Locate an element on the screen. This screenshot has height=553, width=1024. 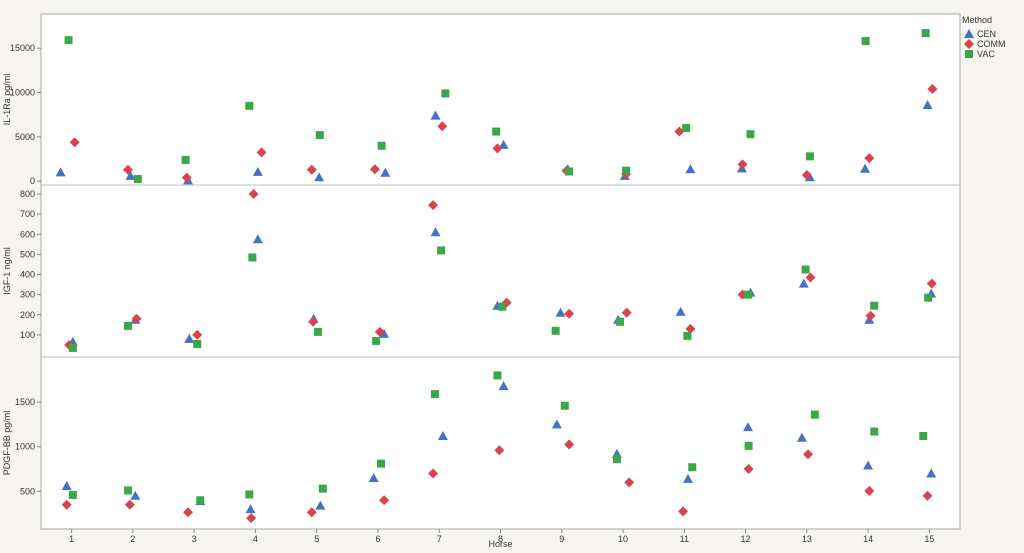
y-tick-label-p2-200: 200 is located at coordinates (27, 315).